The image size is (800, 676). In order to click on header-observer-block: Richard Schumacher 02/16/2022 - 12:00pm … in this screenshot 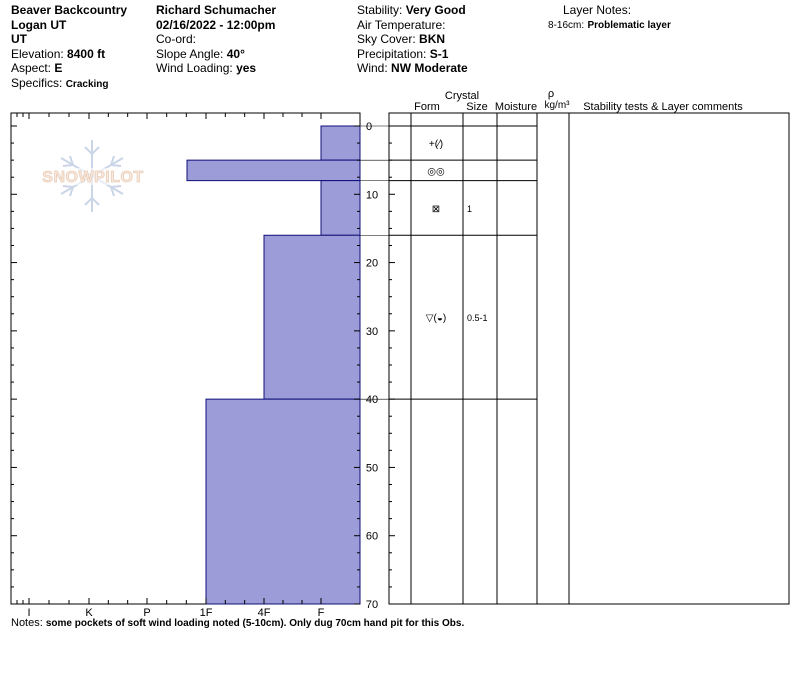, I will do `click(216, 39)`.